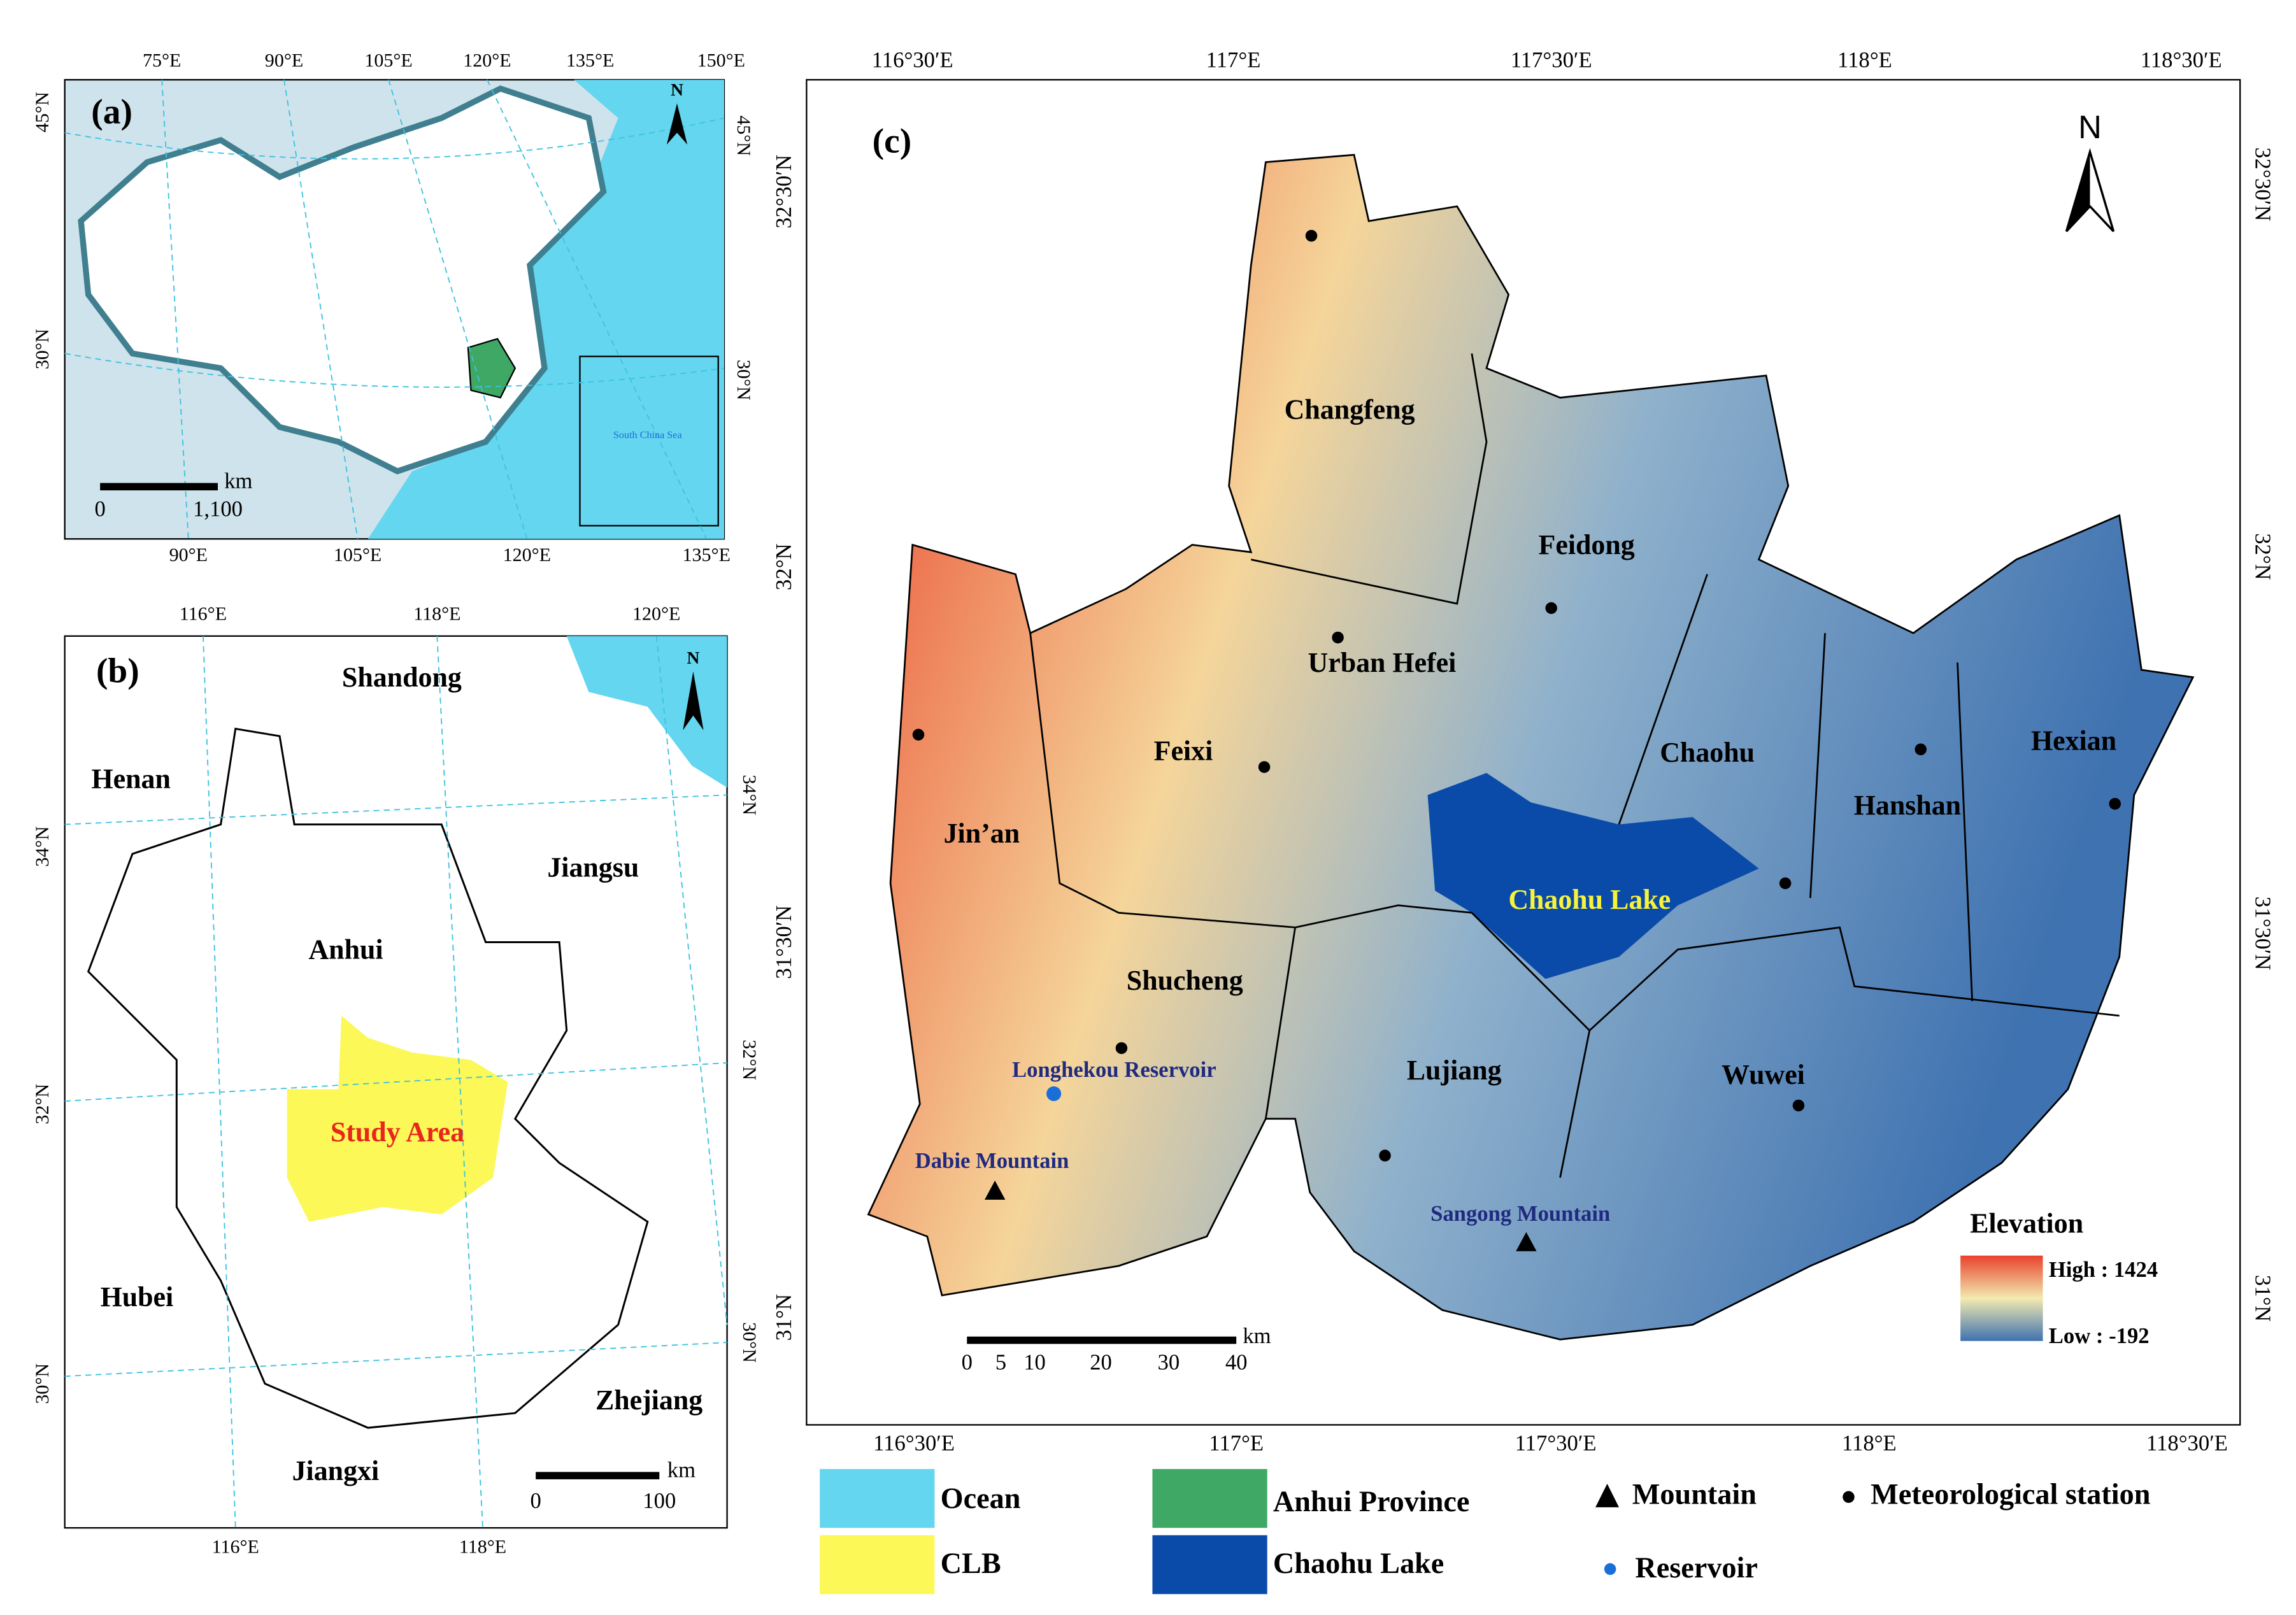  I want to click on place-label: Jiangxi, so click(336, 1471).